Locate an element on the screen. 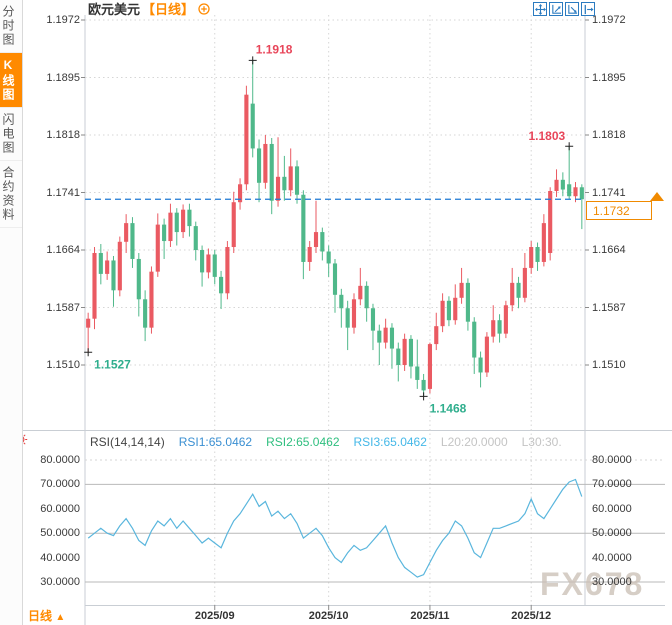  chart-toolbar is located at coordinates (564, 9).